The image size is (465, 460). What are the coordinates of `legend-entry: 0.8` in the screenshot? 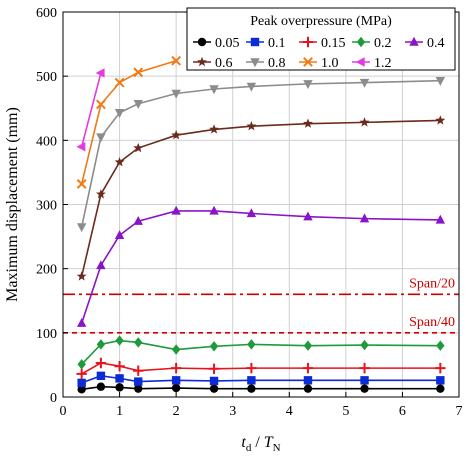 It's located at (266, 63).